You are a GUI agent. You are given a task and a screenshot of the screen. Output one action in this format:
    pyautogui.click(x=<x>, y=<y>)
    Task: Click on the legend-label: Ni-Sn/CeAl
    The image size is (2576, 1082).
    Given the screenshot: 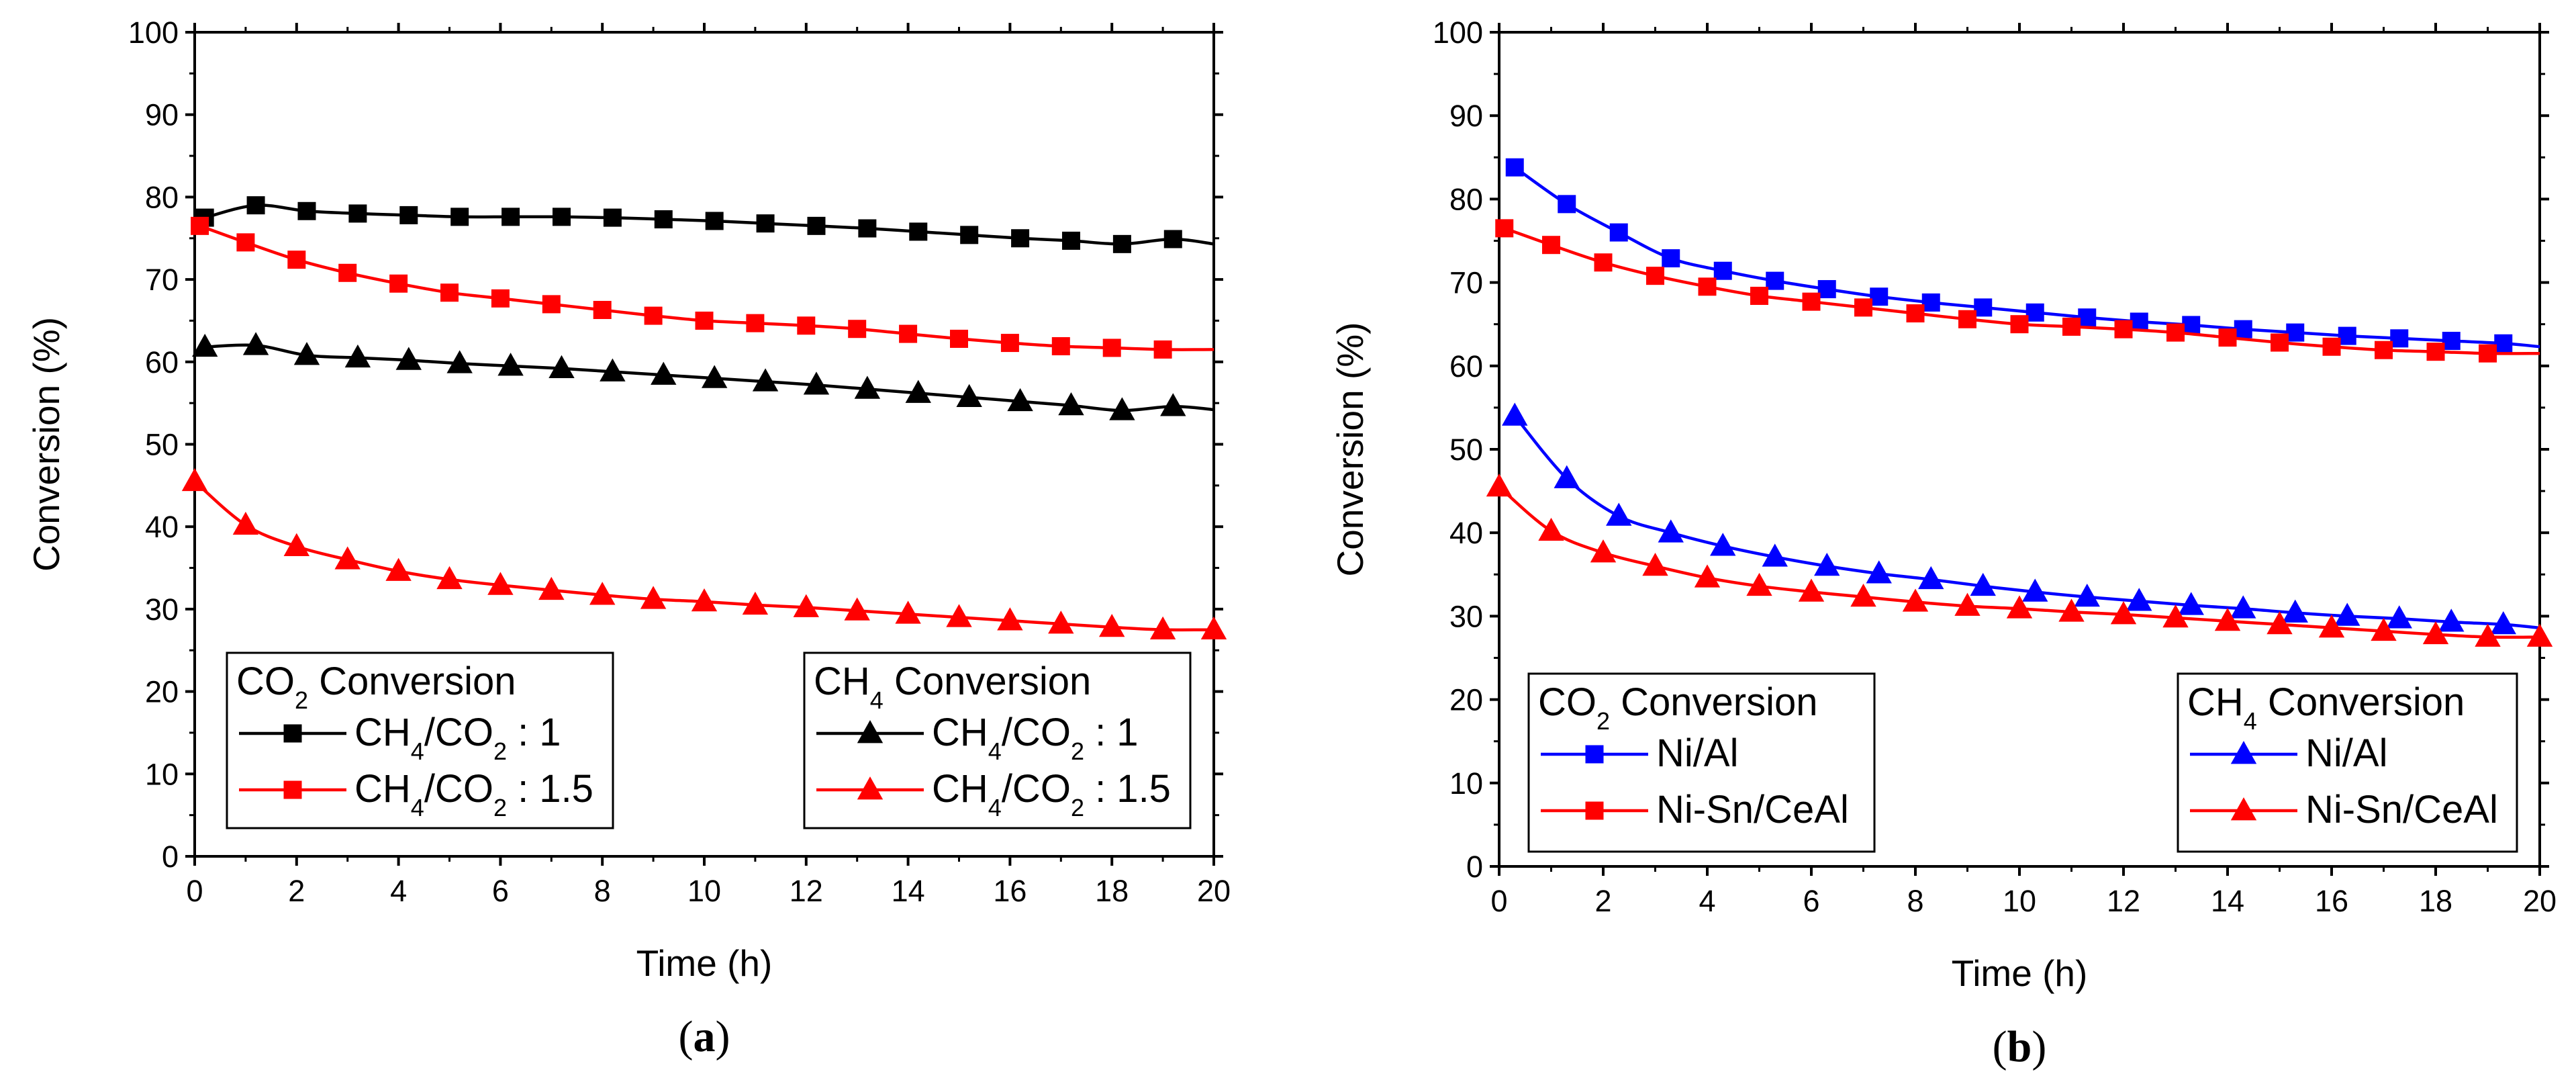 What is the action you would take?
    pyautogui.click(x=1752, y=809)
    